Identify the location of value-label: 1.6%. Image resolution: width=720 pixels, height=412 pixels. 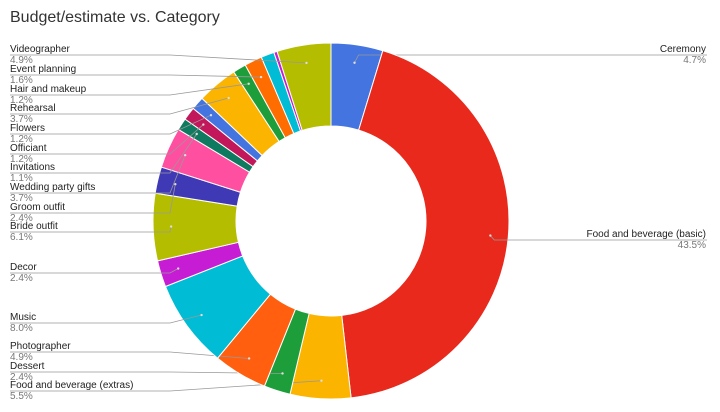
(21, 80).